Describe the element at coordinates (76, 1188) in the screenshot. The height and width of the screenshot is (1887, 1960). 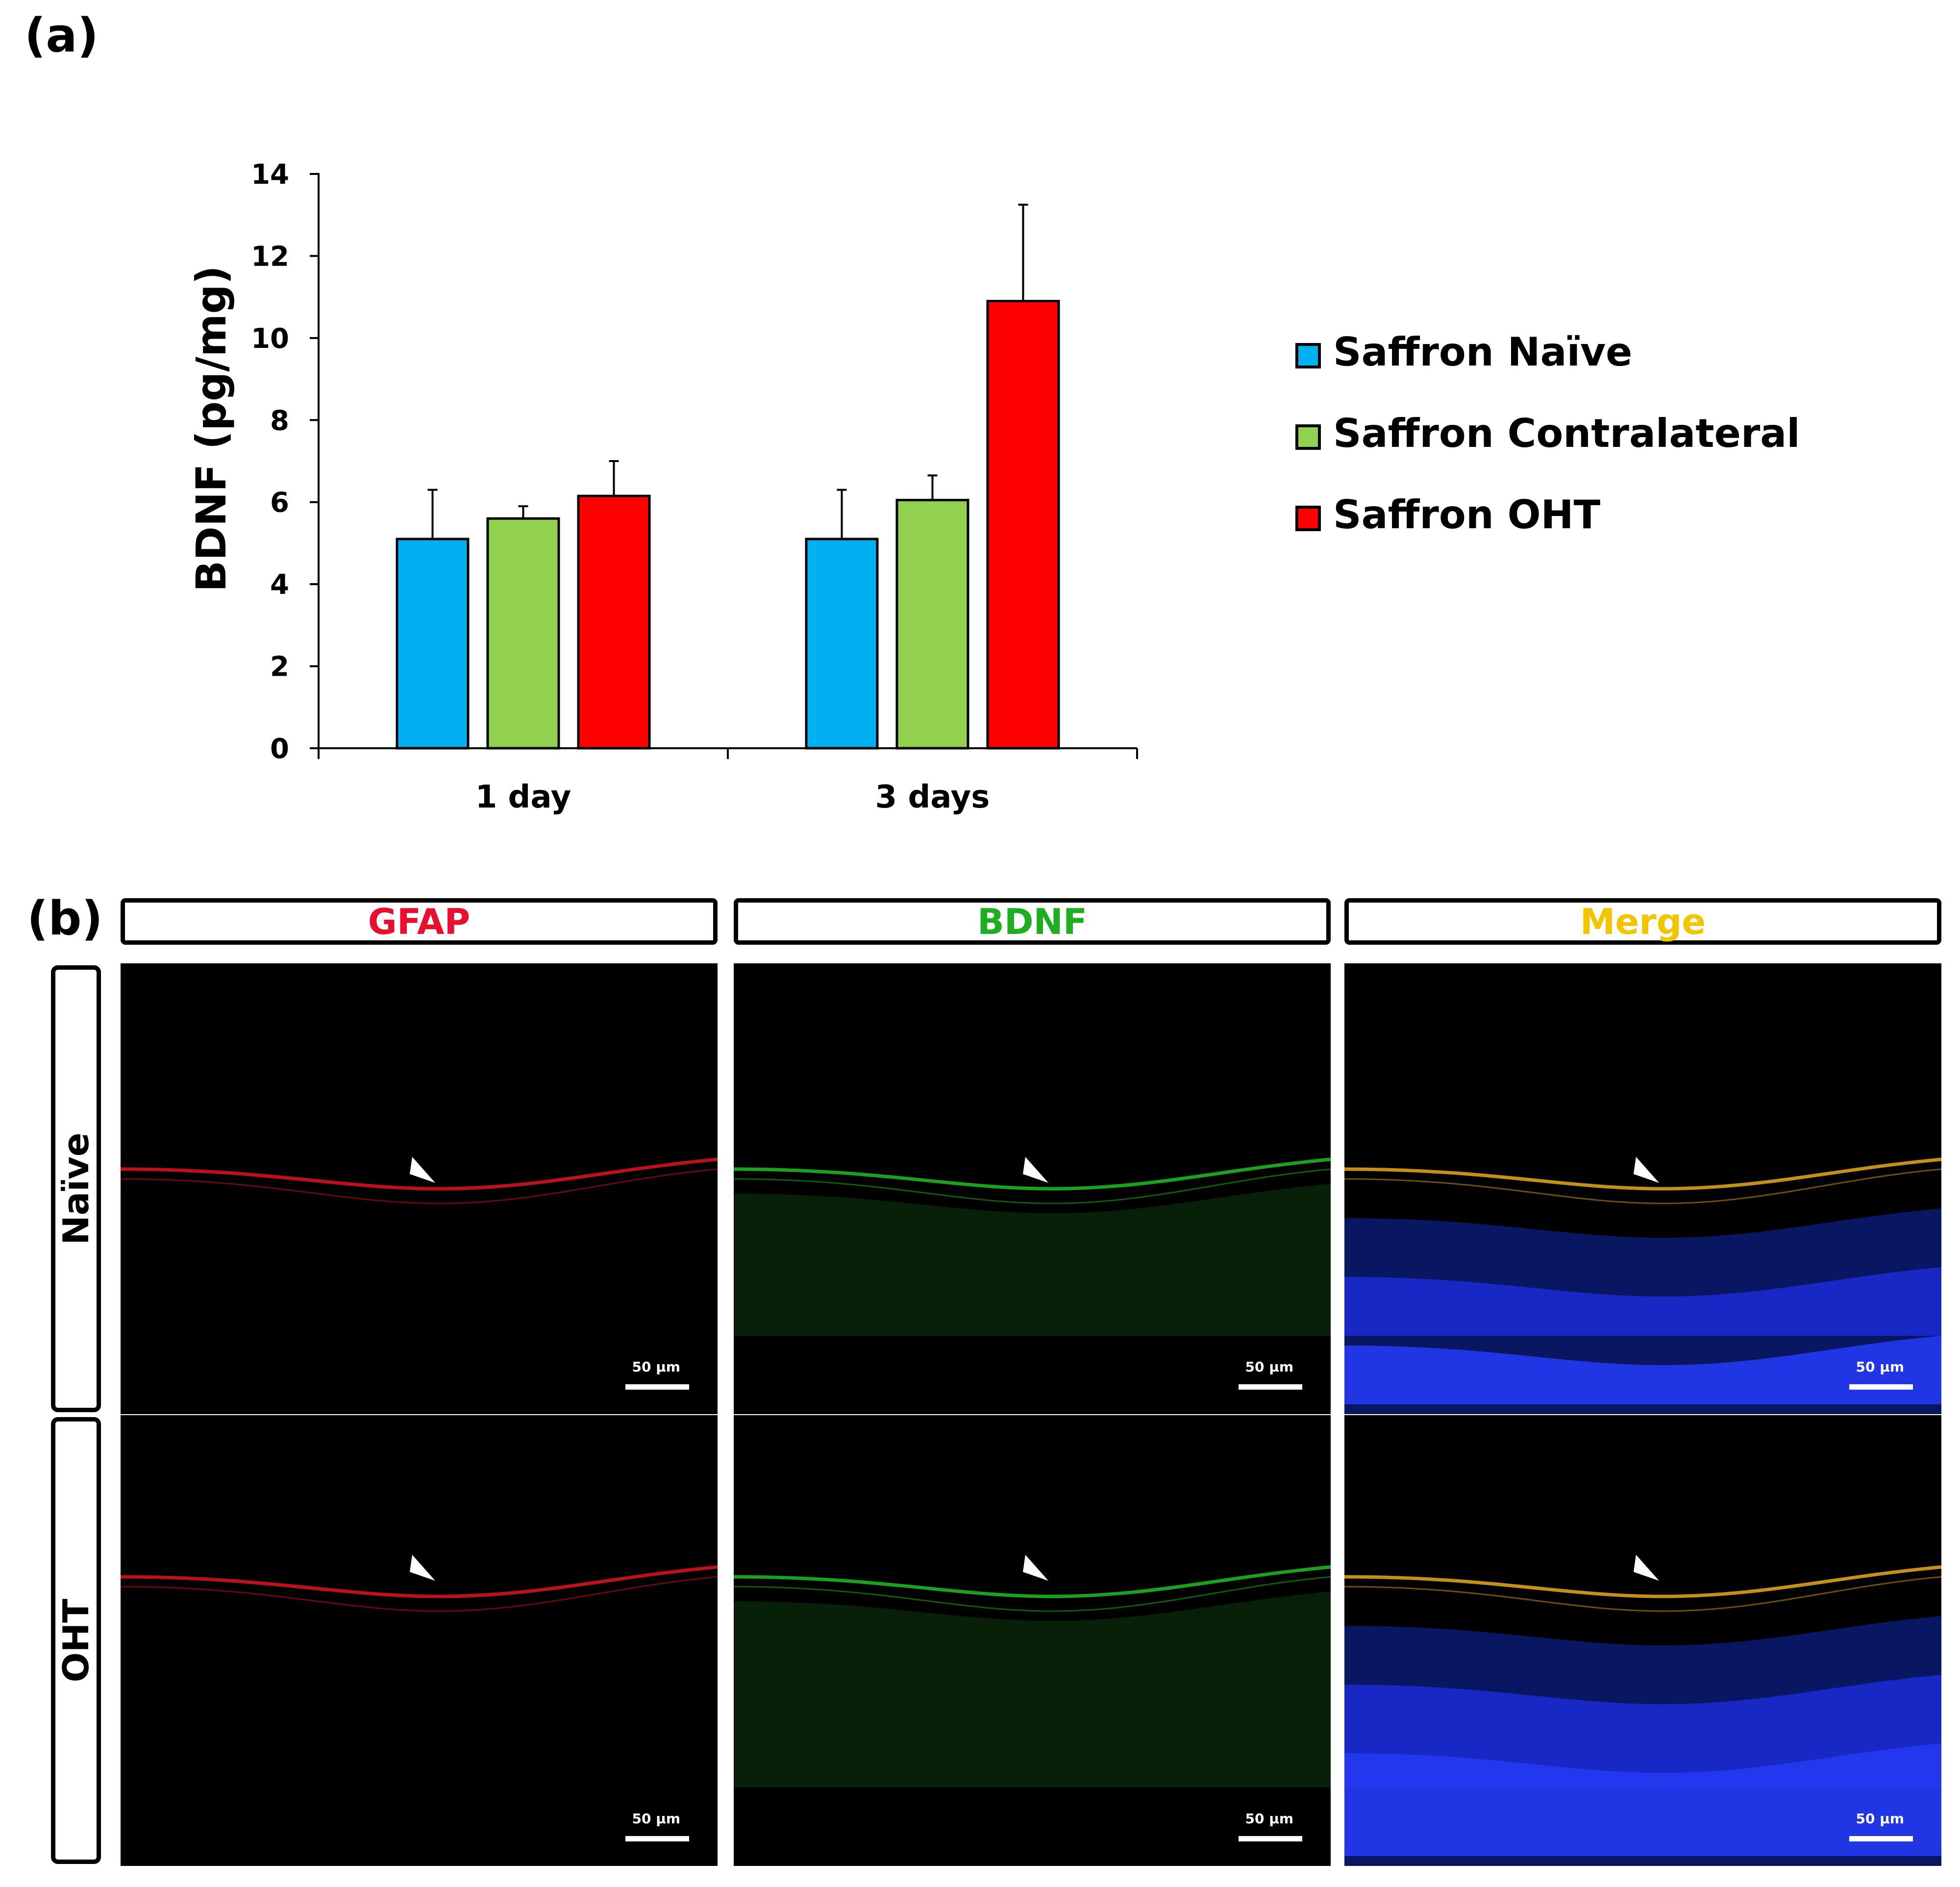
I see `row-header-naive: Naïve` at that location.